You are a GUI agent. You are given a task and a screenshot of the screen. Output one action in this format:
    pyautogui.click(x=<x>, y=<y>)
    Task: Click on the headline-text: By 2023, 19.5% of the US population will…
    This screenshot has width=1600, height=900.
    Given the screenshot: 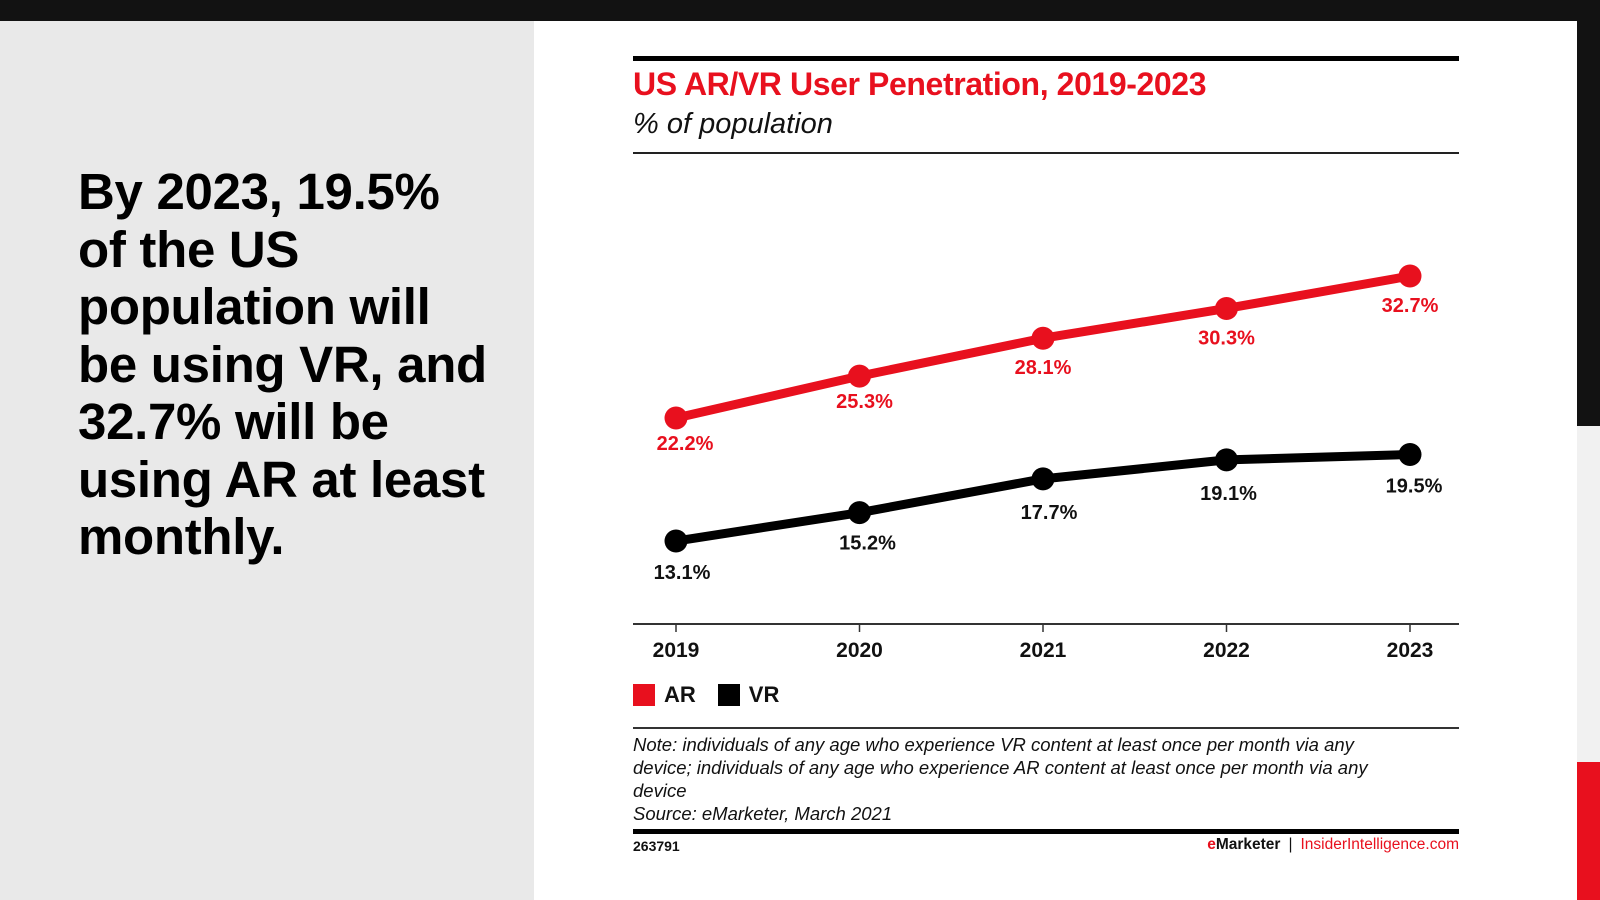 What is the action you would take?
    pyautogui.click(x=282, y=364)
    